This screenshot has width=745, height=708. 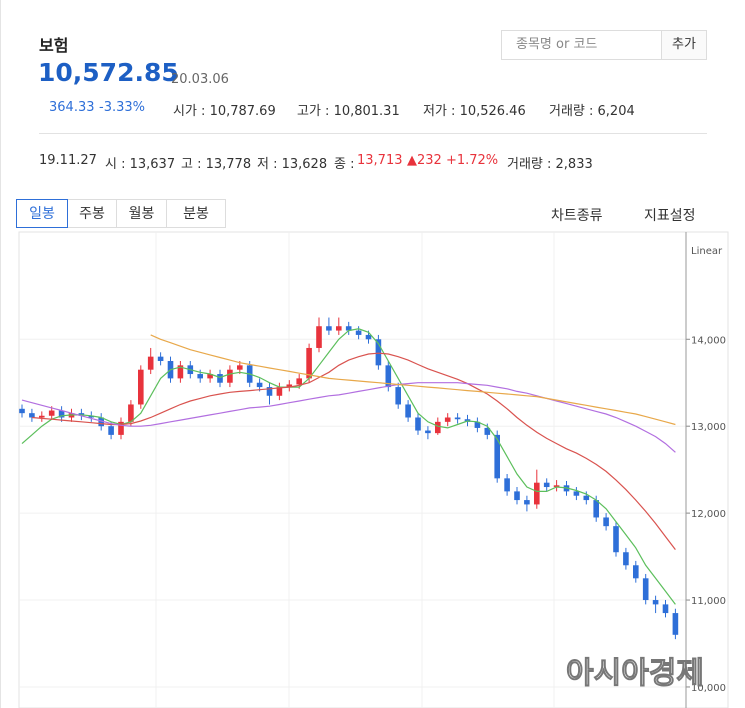 What do you see at coordinates (550, 164) in the screenshot?
I see `info-volume: 거래량 : 2,833` at bounding box center [550, 164].